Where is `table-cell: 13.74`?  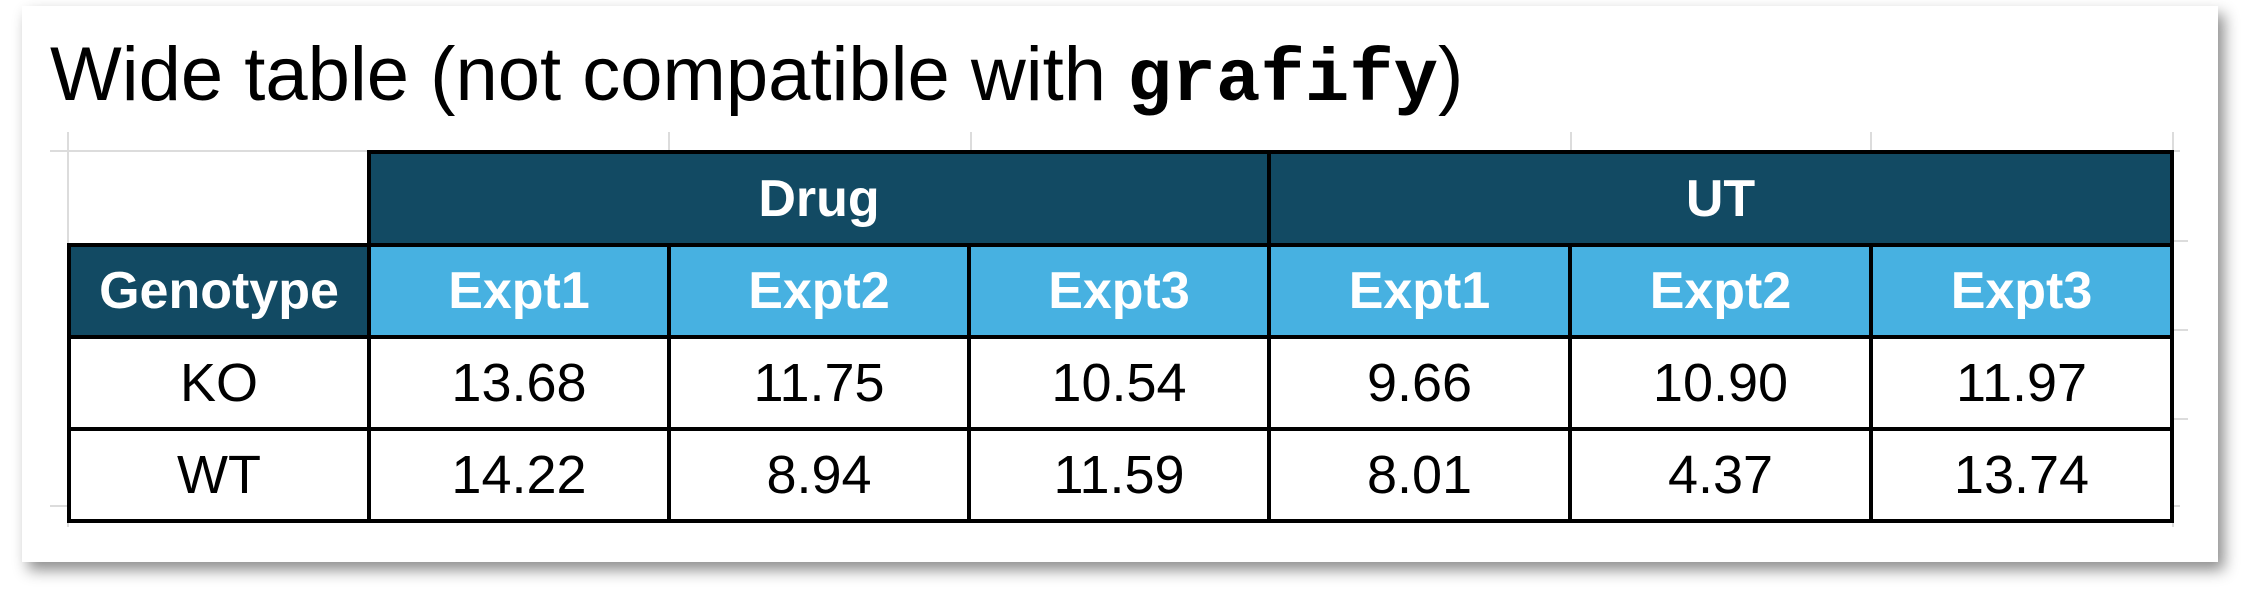
table-cell: 13.74 is located at coordinates (2021, 475).